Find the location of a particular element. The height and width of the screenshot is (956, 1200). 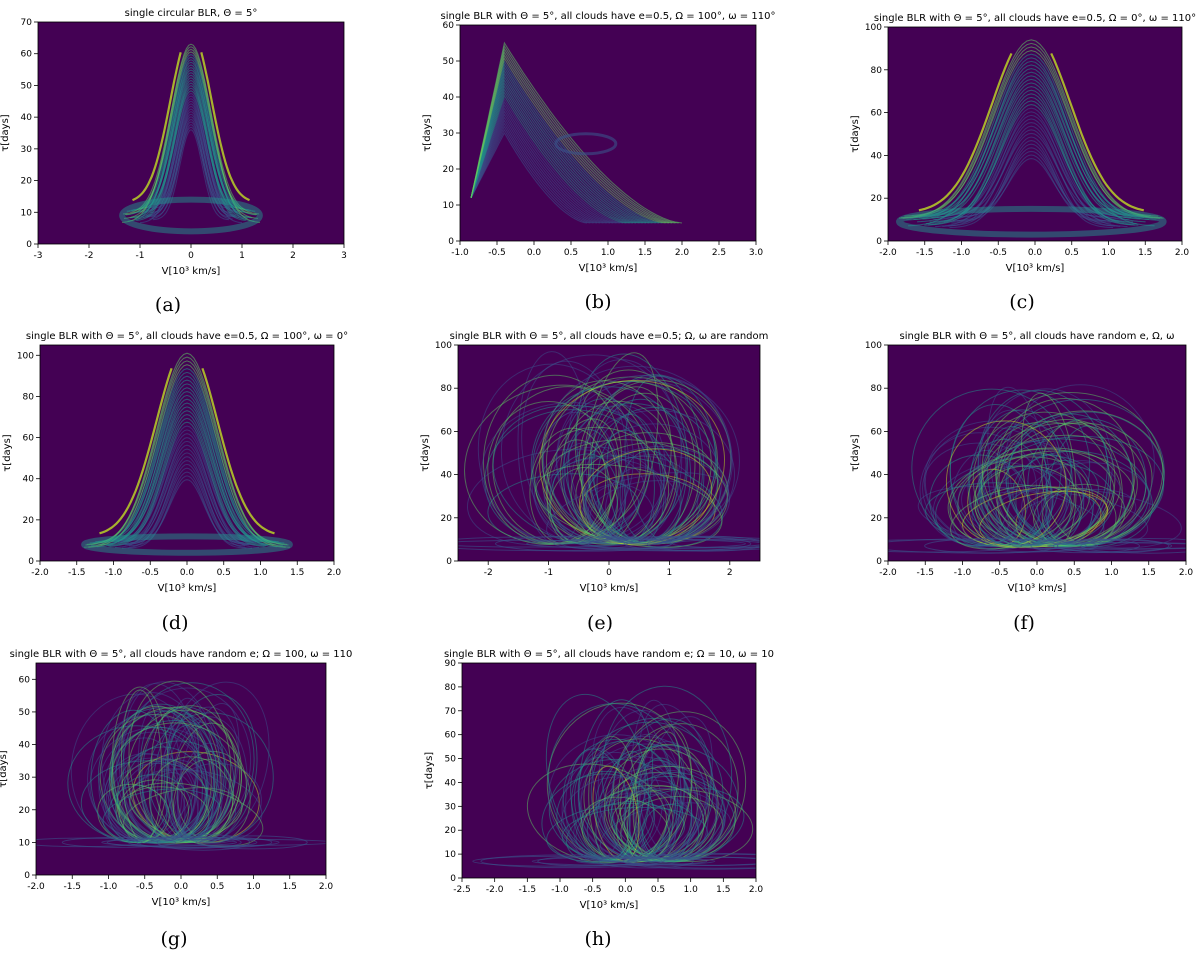

x-tick-label: -2 is located at coordinates (89, 256).